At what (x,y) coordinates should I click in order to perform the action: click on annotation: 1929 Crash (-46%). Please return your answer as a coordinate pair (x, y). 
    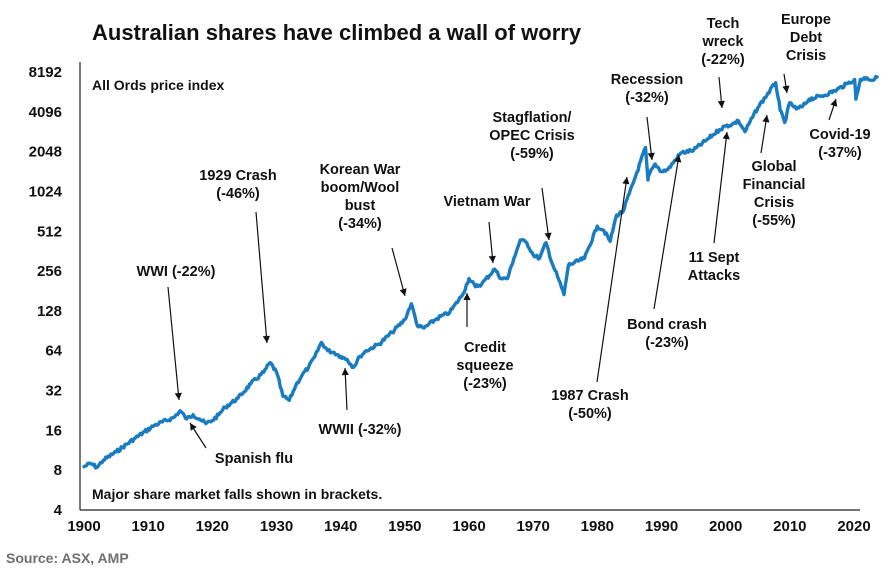
    Looking at the image, I should click on (238, 256).